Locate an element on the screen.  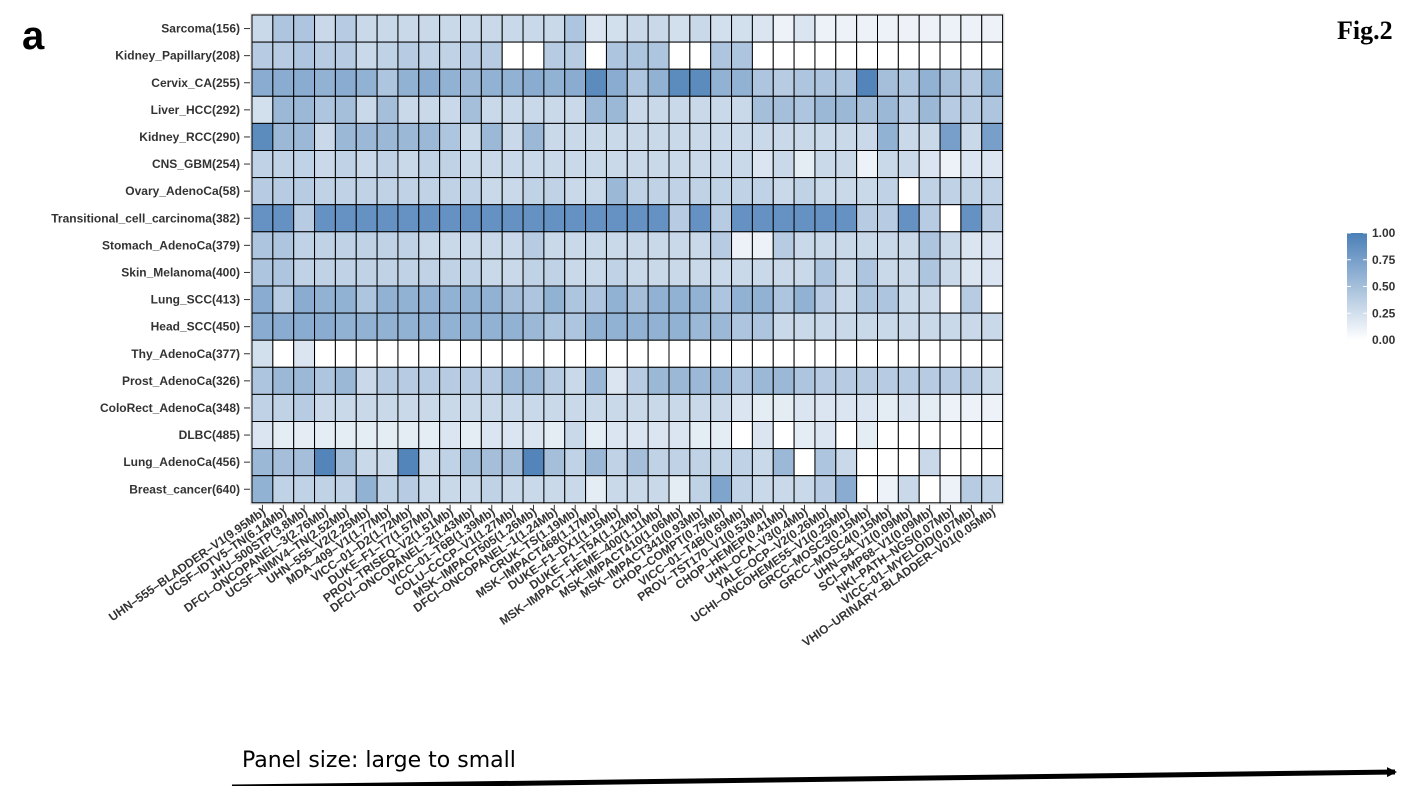
row-label: Thy_AdenoCa(377) is located at coordinates (185, 354).